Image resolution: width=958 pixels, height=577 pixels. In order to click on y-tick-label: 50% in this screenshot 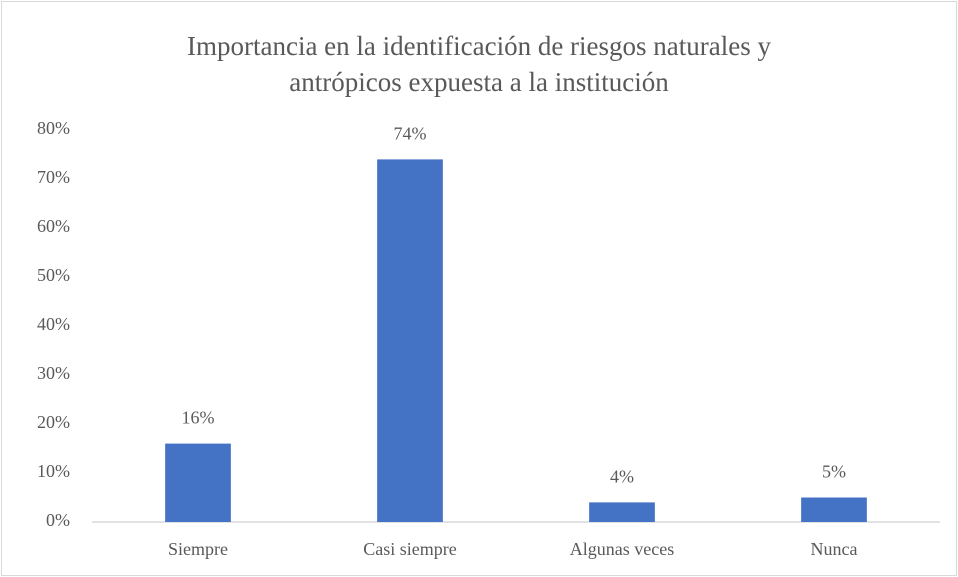, I will do `click(53, 275)`.